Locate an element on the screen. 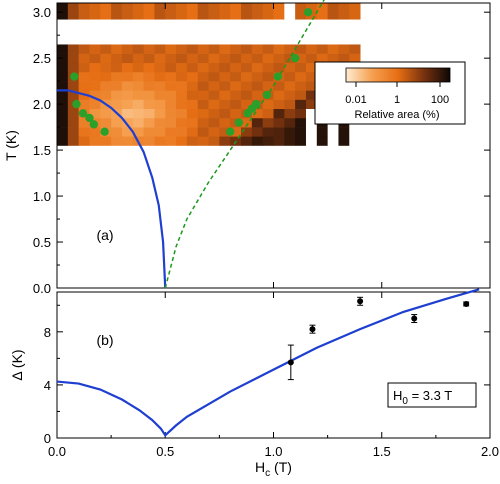  y-tick-label: 3.0 is located at coordinates (42, 12).